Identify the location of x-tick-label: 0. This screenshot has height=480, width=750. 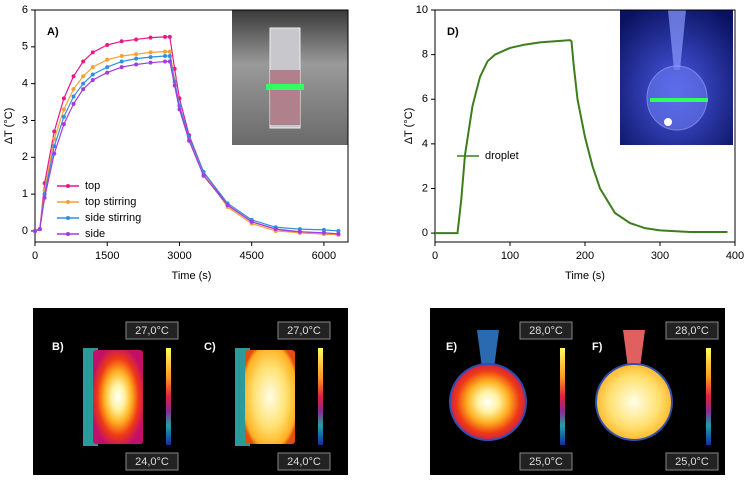
(35, 256).